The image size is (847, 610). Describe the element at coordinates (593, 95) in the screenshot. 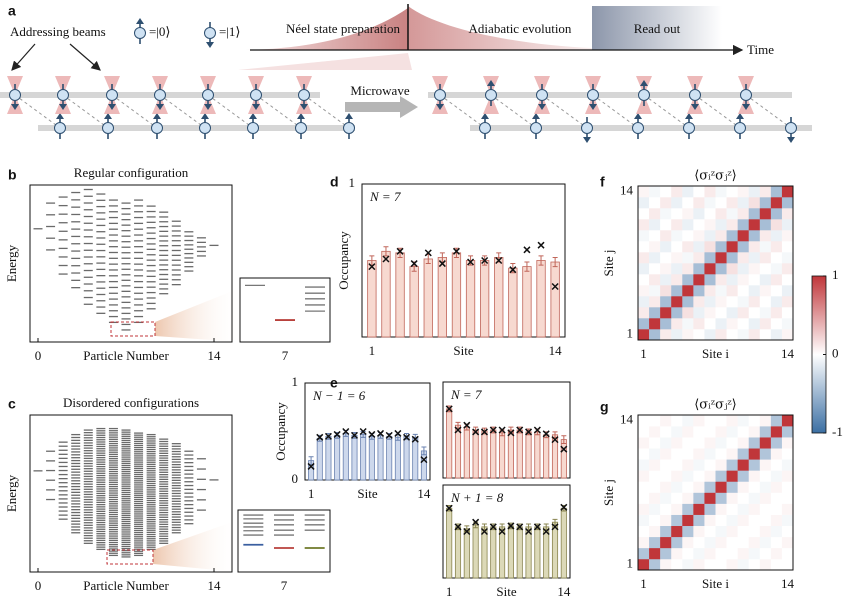

I see `addressing-beam` at that location.